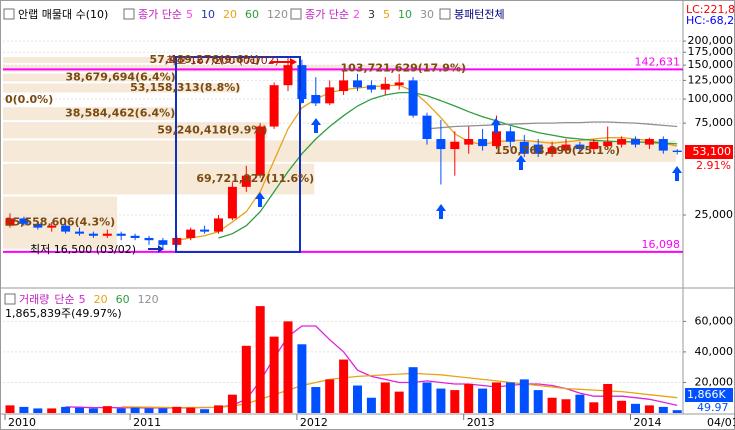  I want to click on y-tick-label: 75,000, so click(714, 122).